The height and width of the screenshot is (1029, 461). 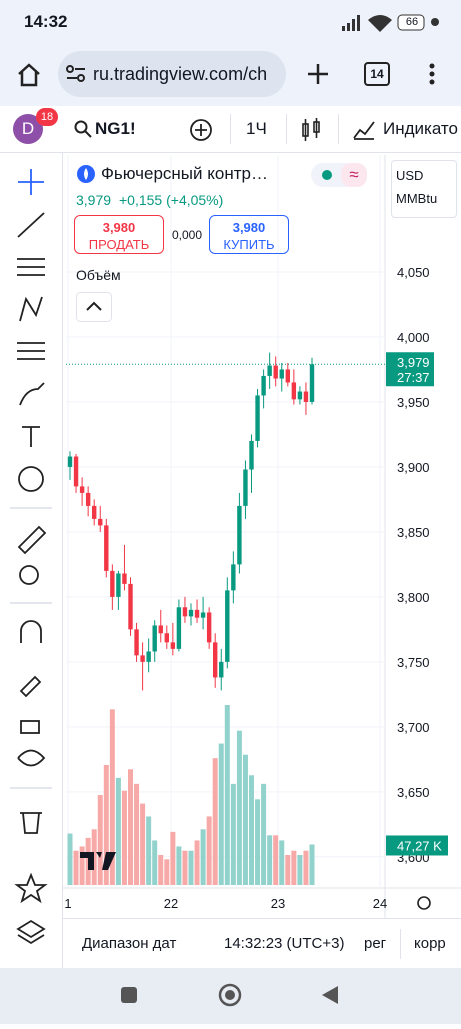 I want to click on nav-bar, so click(x=230, y=996).